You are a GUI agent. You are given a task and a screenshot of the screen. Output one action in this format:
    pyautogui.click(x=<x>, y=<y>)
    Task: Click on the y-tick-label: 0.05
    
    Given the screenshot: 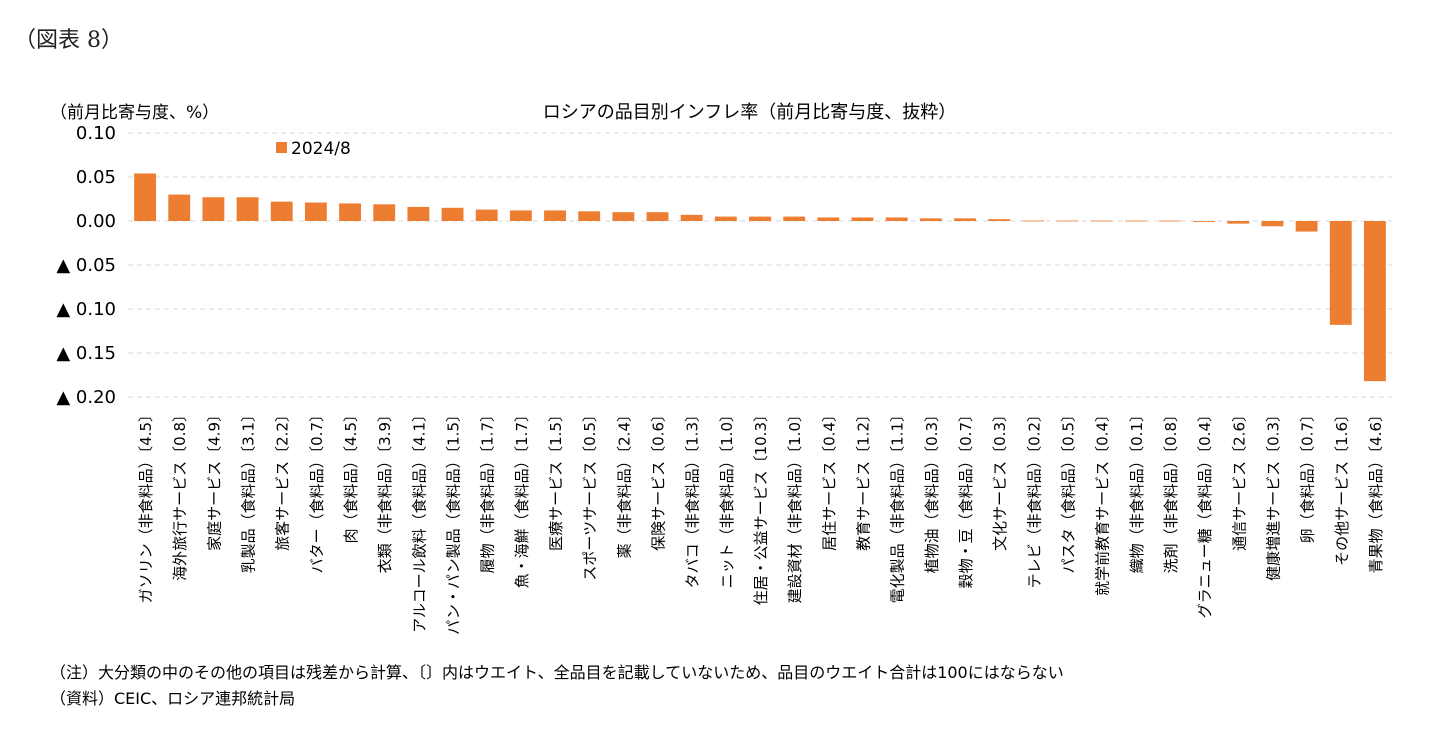 What is the action you would take?
    pyautogui.click(x=96, y=177)
    